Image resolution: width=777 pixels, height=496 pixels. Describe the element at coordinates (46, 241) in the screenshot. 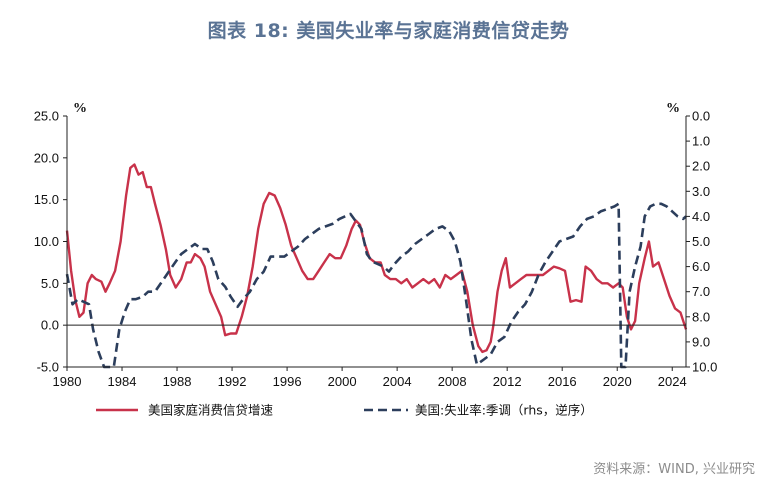

I see `left-tick-label: 10.0` at that location.